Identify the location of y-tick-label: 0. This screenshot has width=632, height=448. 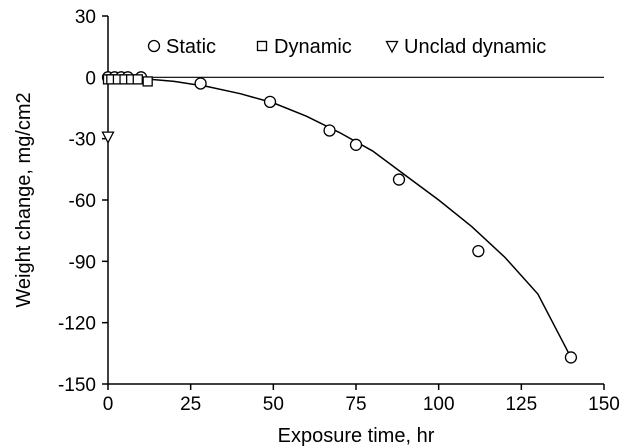
(90, 78).